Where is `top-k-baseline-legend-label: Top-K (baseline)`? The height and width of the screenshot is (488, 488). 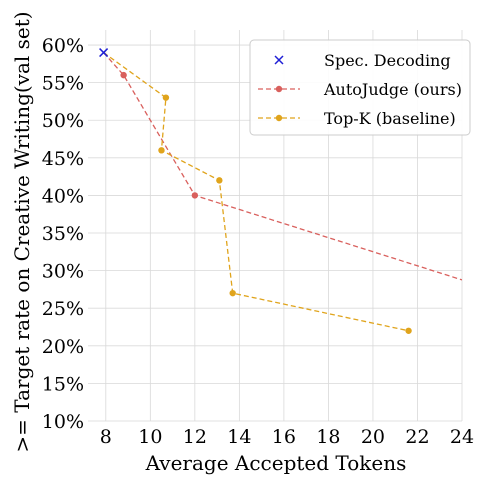
top-k-baseline-legend-label: Top-K (baseline) is located at coordinates (390, 118).